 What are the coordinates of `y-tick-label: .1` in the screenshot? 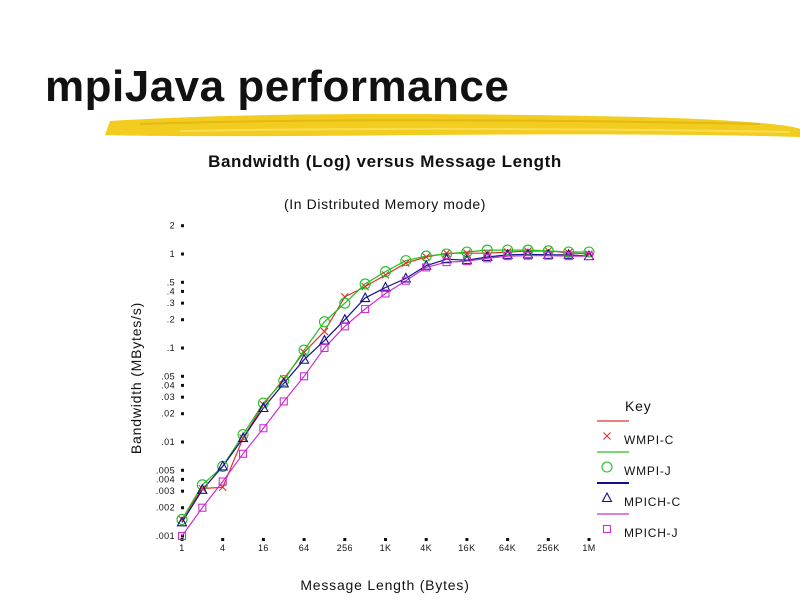 It's located at (171, 348).